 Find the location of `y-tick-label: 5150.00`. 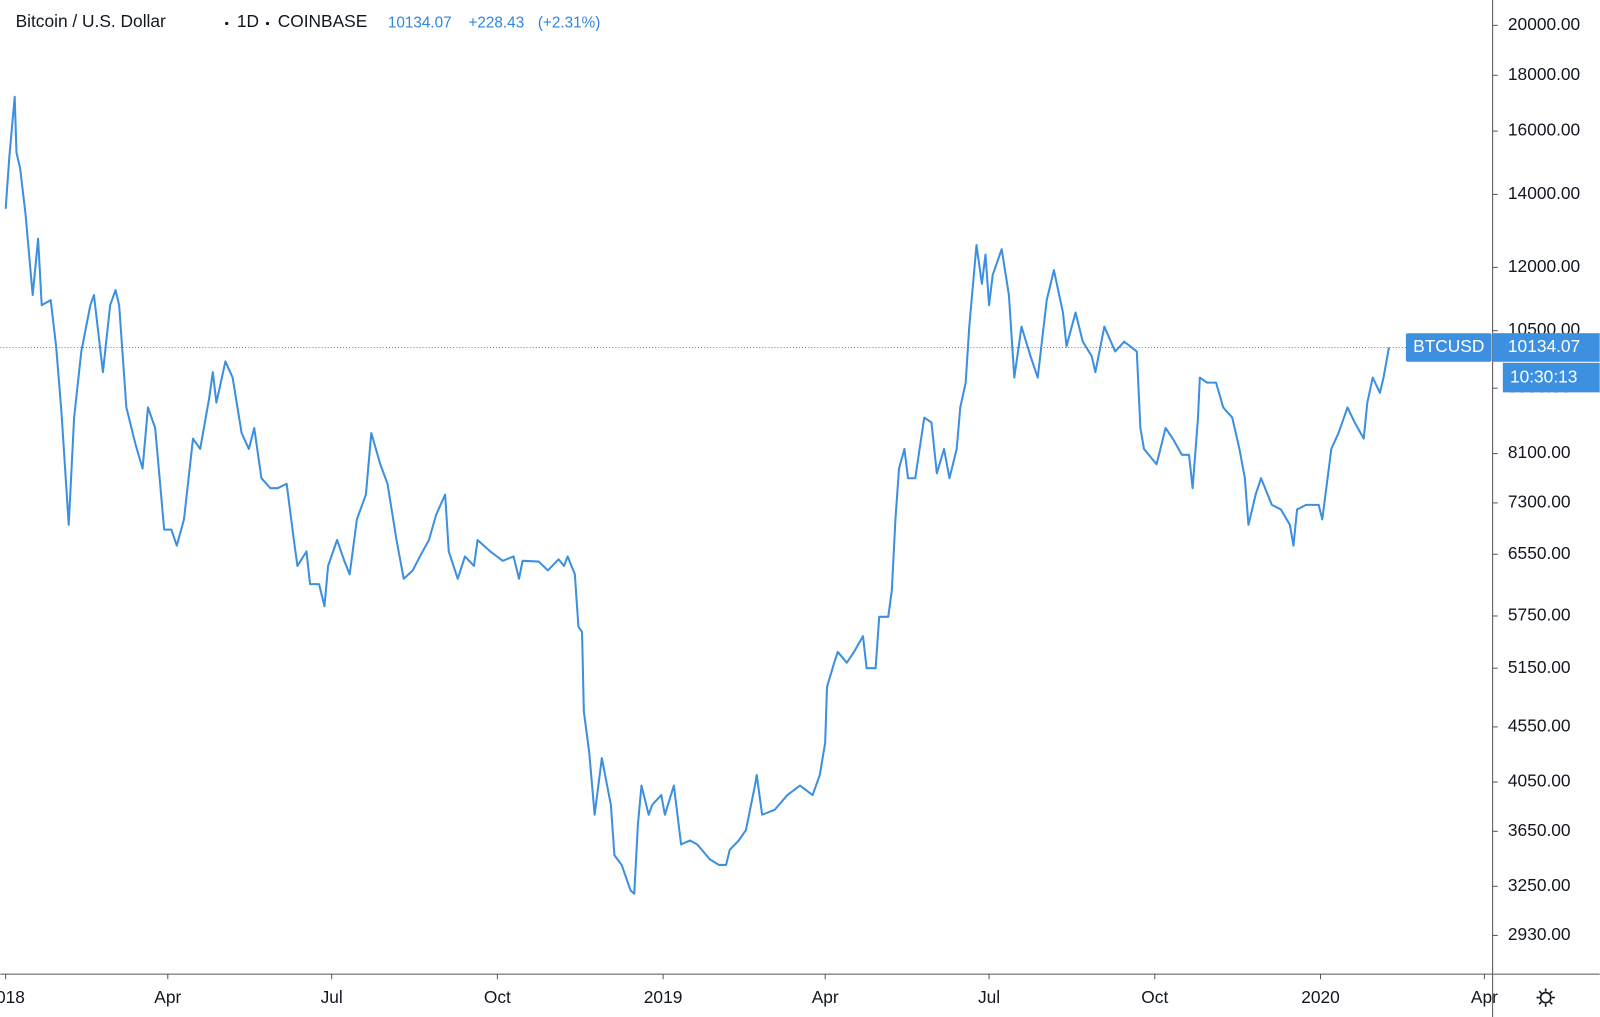

y-tick-label: 5150.00 is located at coordinates (1539, 667).